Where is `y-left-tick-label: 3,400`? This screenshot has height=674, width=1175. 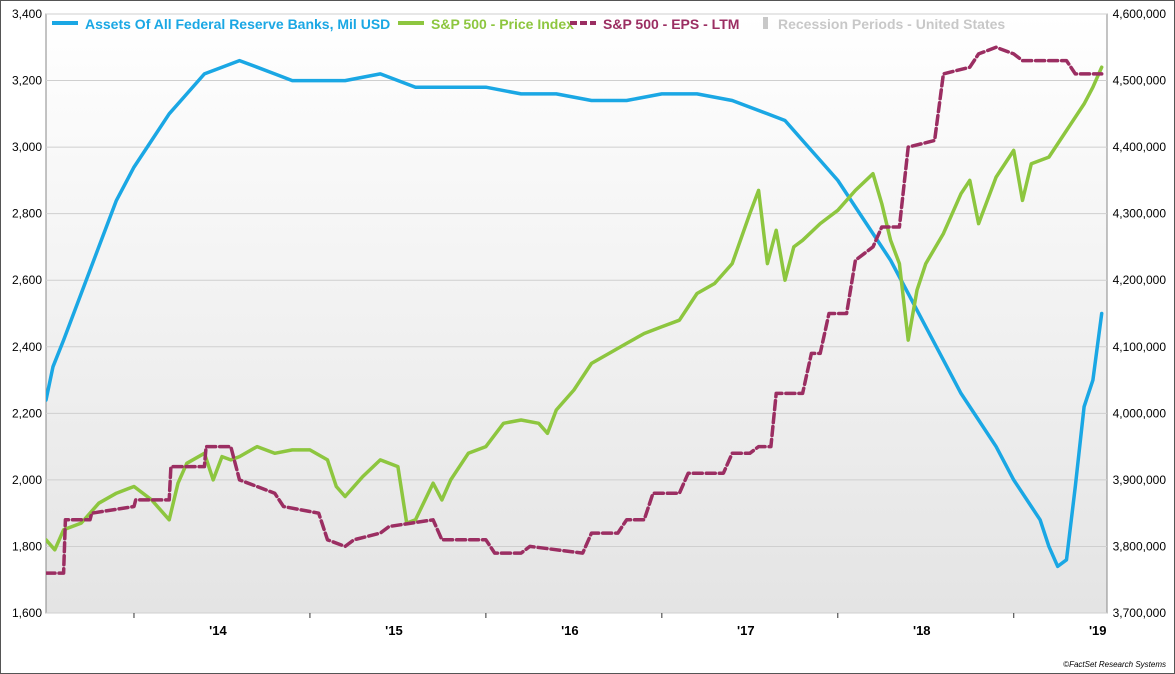
y-left-tick-label: 3,400 is located at coordinates (27, 14).